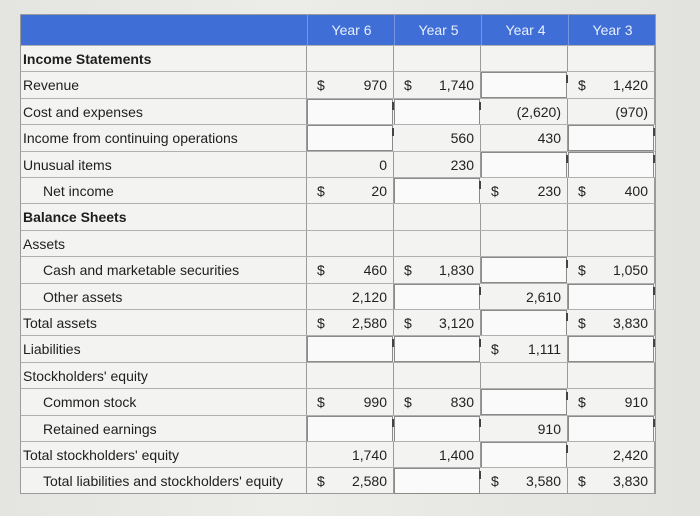 This screenshot has height=516, width=700. I want to click on value-cell: 1,400, so click(437, 455).